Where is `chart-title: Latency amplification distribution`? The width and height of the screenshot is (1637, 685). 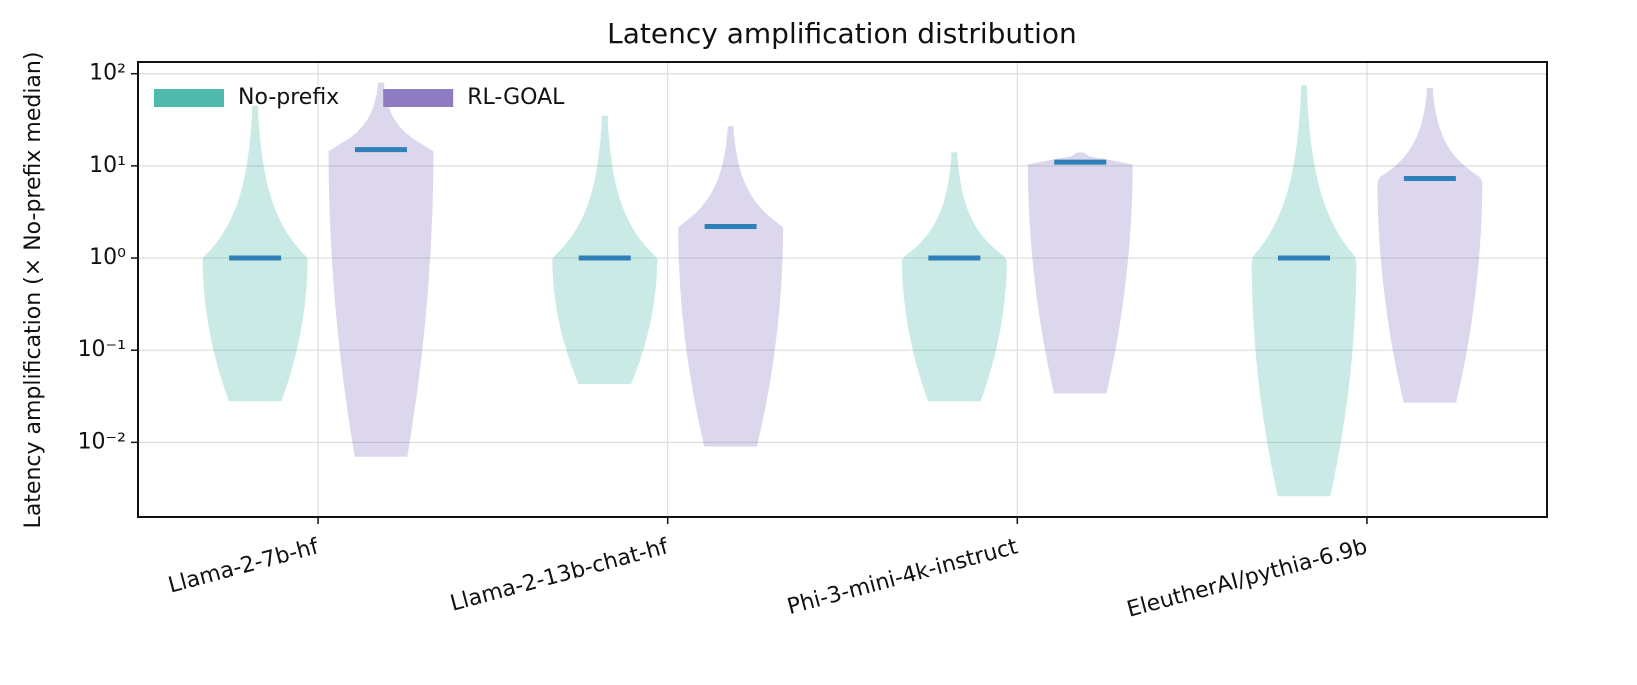
chart-title: Latency amplification distribution is located at coordinates (842, 33).